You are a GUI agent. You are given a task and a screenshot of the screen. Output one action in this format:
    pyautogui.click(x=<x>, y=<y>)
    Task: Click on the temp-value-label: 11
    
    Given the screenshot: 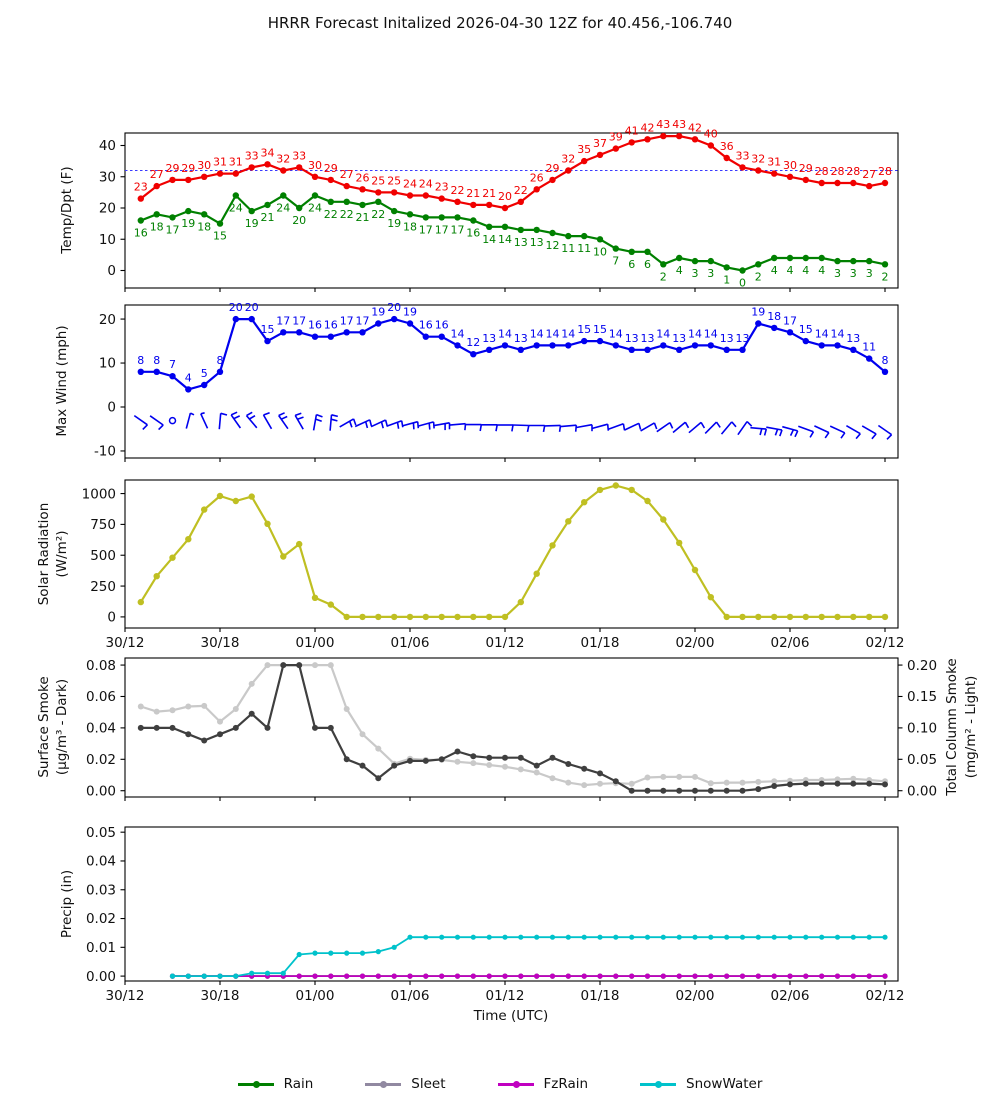 What is the action you would take?
    pyautogui.click(x=584, y=248)
    